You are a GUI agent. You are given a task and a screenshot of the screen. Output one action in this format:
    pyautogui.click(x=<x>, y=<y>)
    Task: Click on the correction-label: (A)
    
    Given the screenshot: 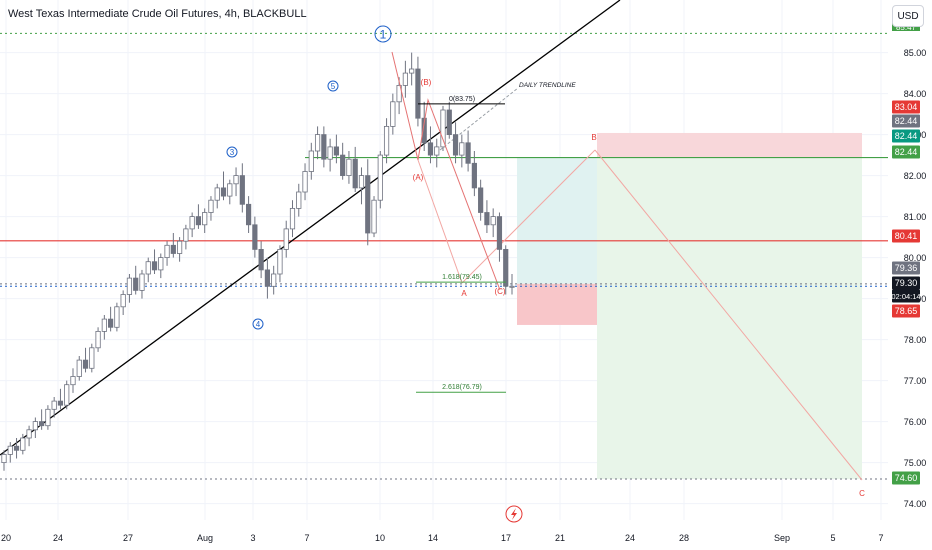 What is the action you would take?
    pyautogui.click(x=418, y=177)
    